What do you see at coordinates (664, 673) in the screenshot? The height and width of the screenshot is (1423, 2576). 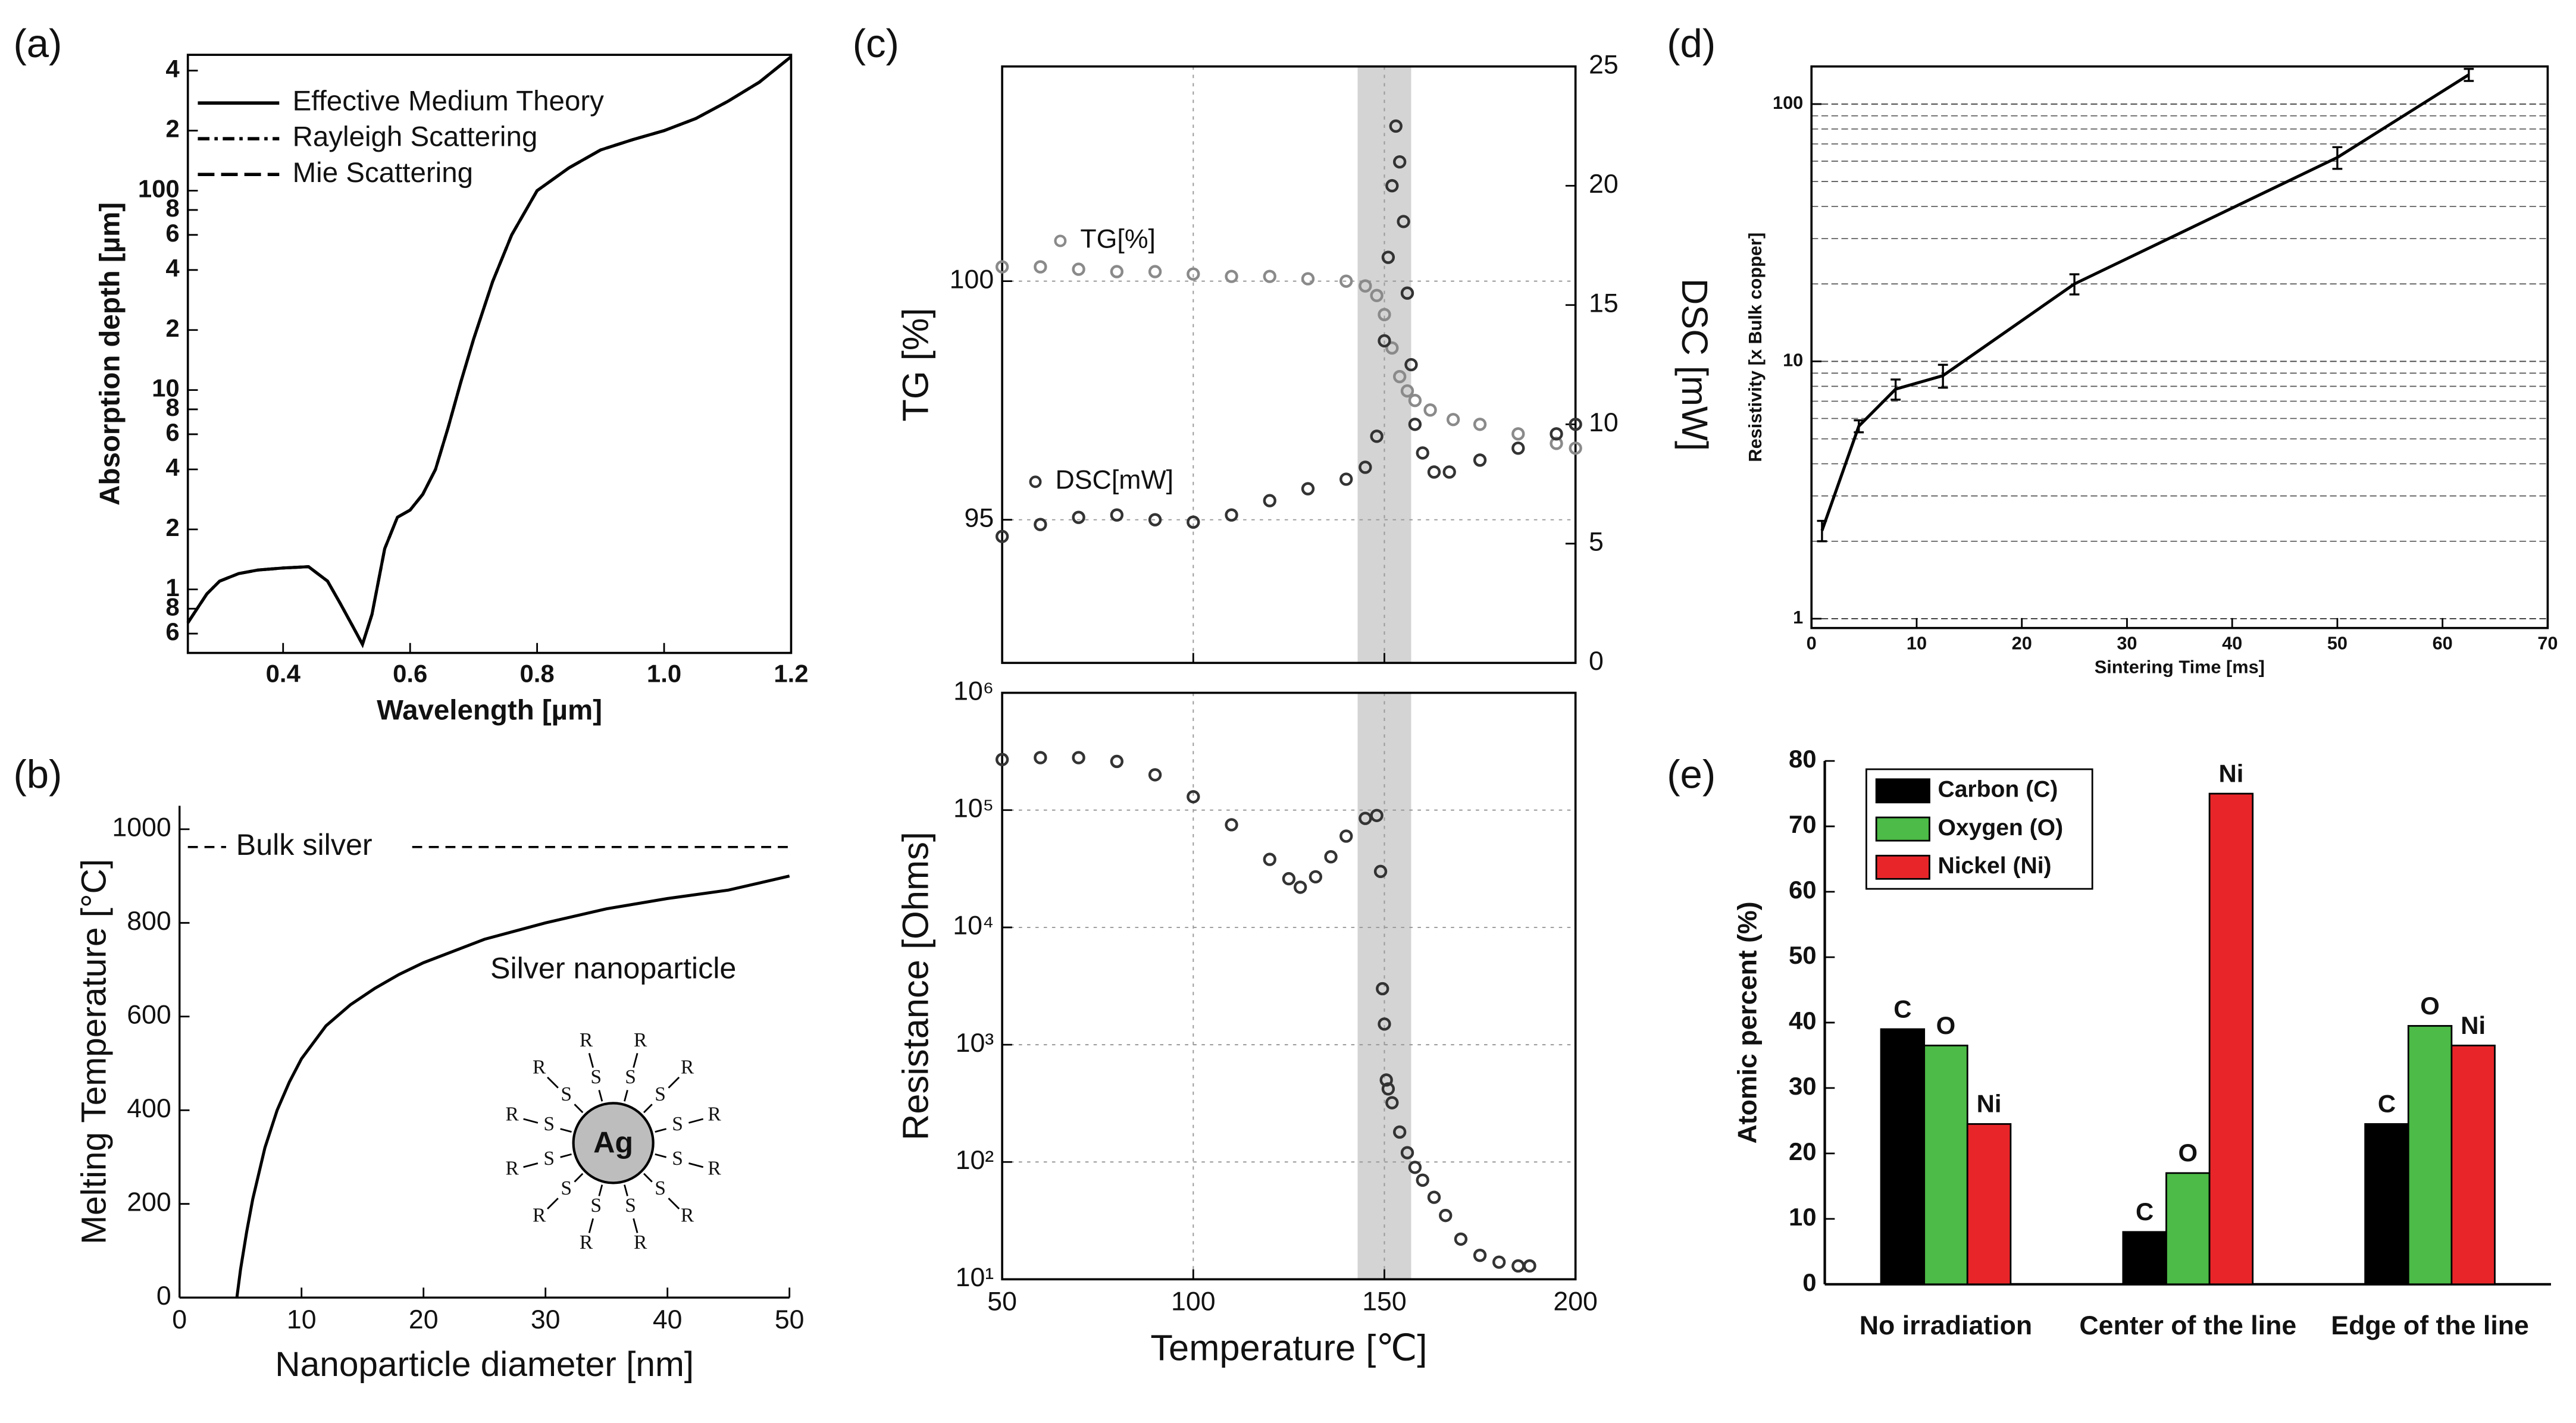 I see `x-tick-label: 1.0` at bounding box center [664, 673].